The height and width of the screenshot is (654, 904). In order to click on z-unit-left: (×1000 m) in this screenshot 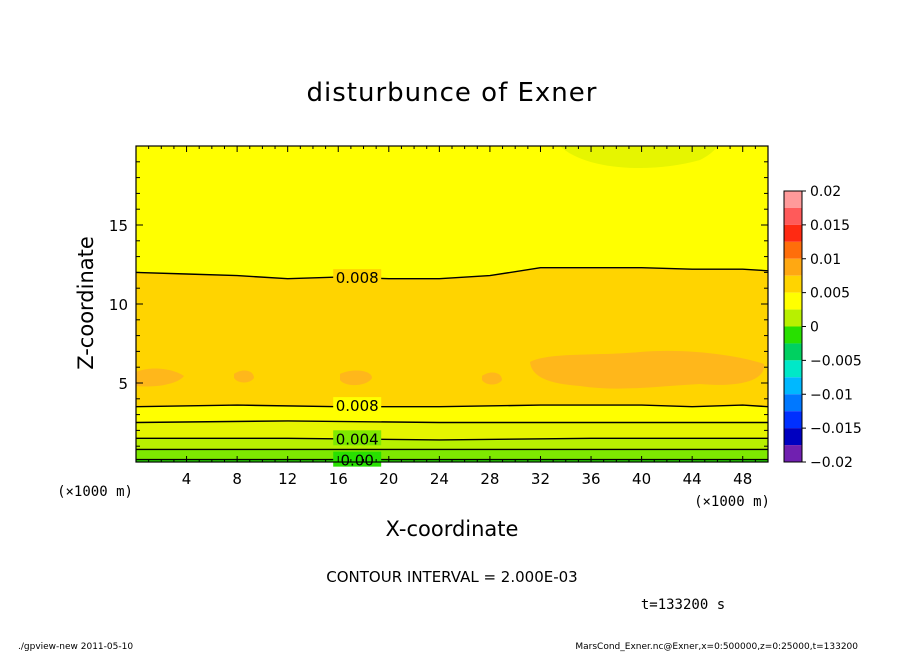, I will do `click(95, 492)`.